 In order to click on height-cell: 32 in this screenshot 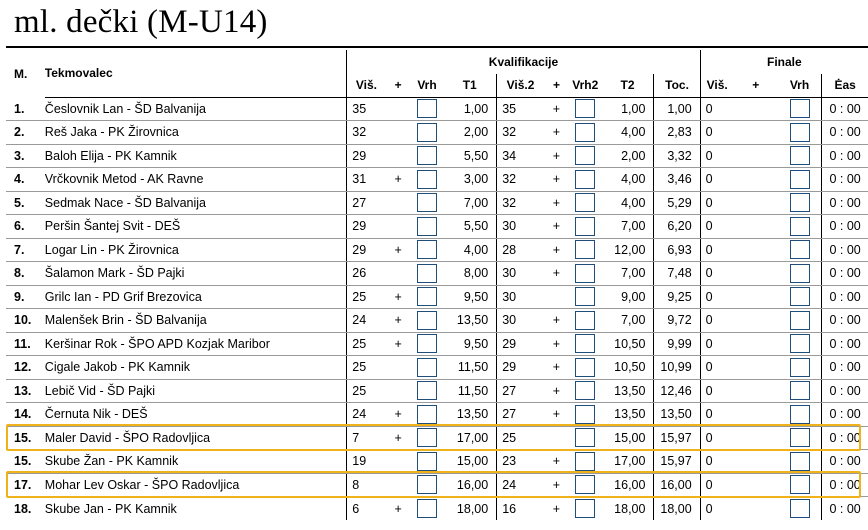, I will do `click(366, 132)`.